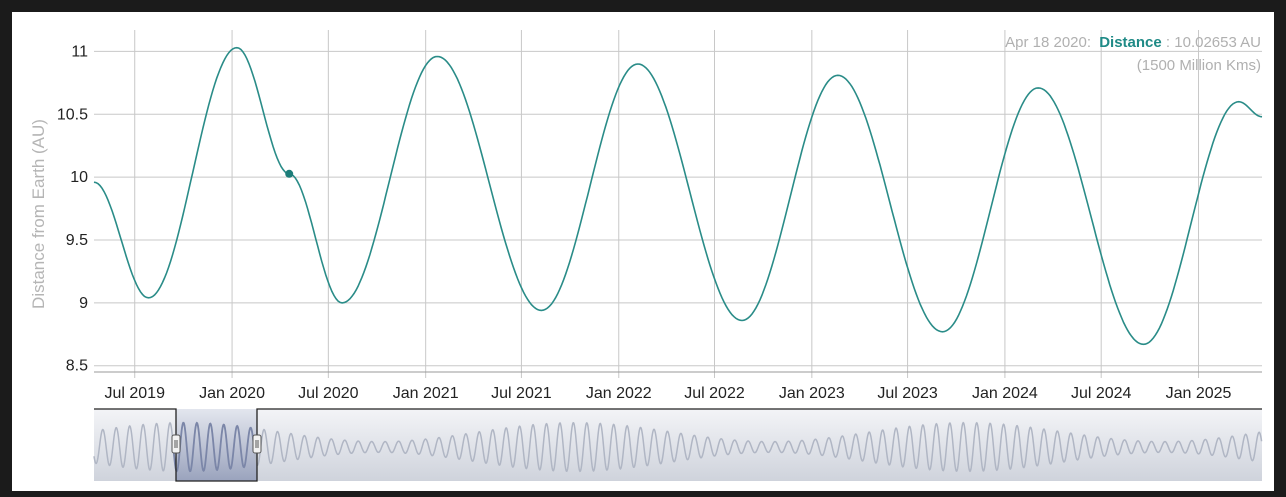 This screenshot has height=497, width=1286. I want to click on x-tick-label: Jan 2020, so click(232, 393).